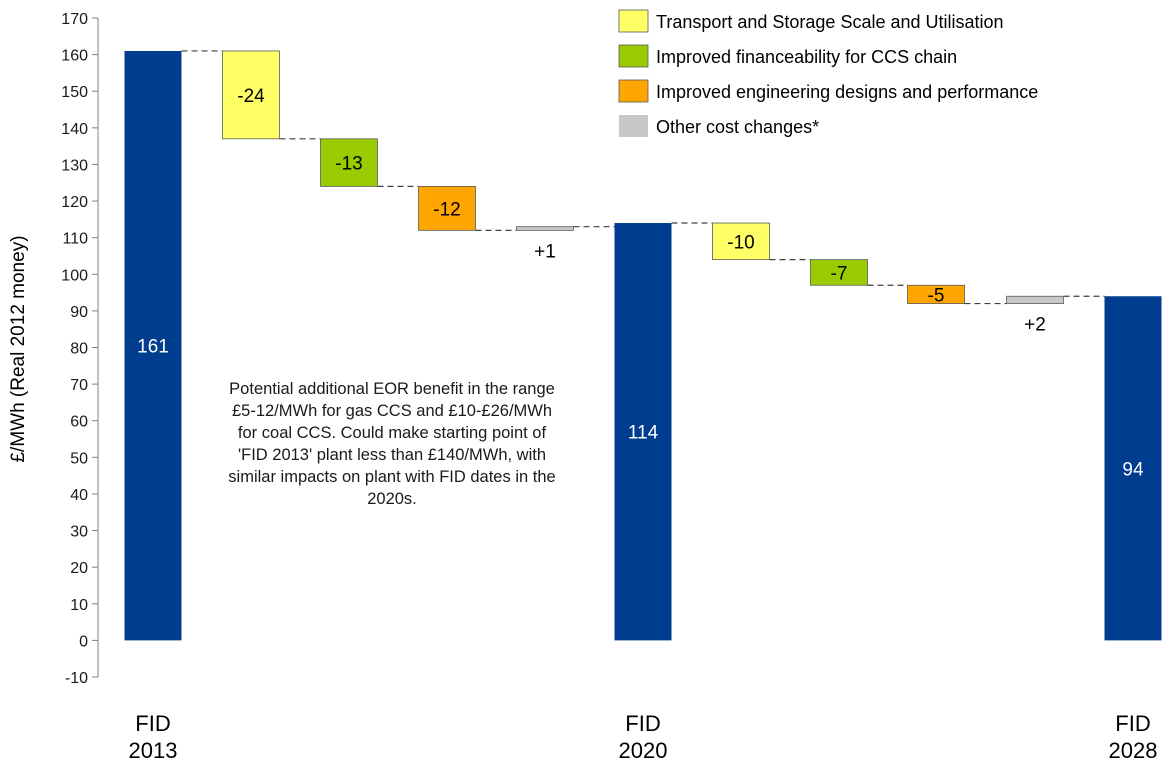 Image resolution: width=1172 pixels, height=768 pixels. I want to click on bar-value-label: -24, so click(251, 96).